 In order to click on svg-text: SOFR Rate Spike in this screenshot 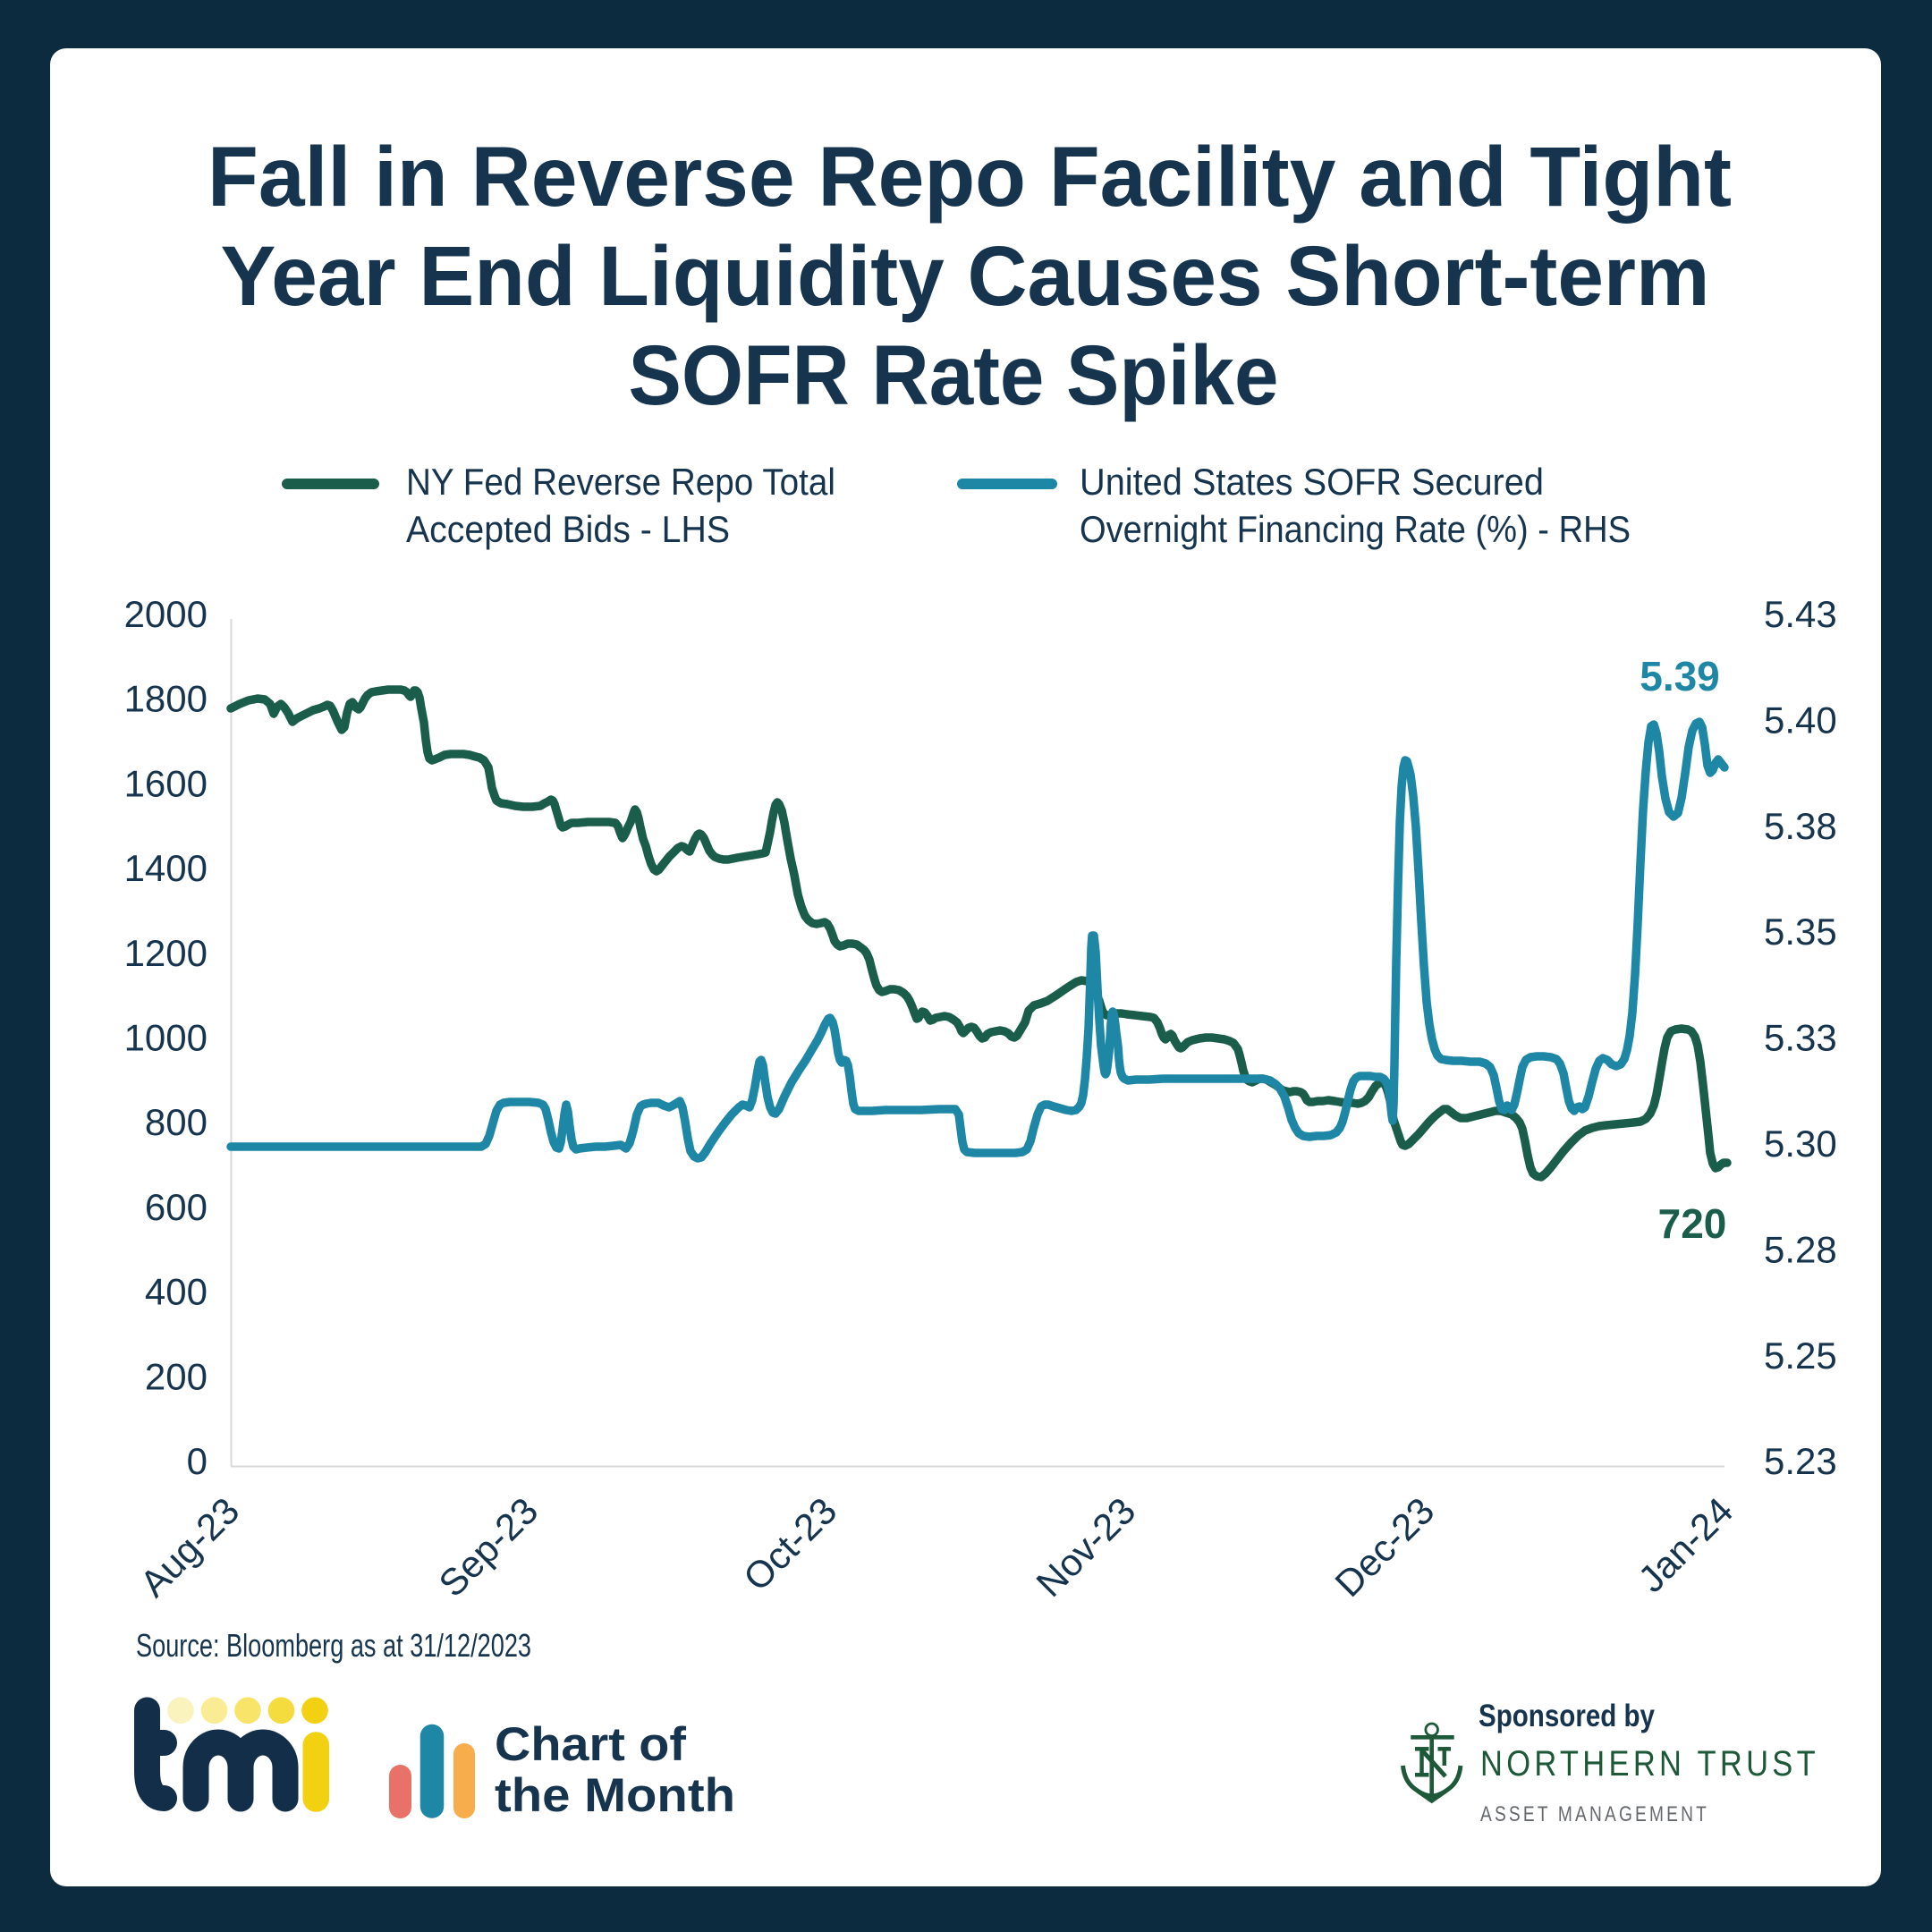, I will do `click(954, 375)`.